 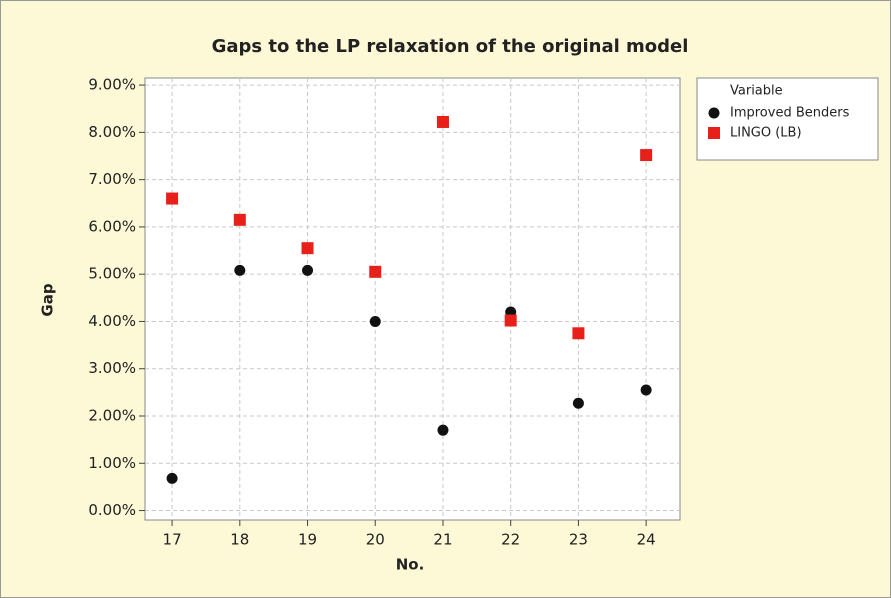 What do you see at coordinates (112, 226) in the screenshot?
I see `y-tick-label: 6.00%` at bounding box center [112, 226].